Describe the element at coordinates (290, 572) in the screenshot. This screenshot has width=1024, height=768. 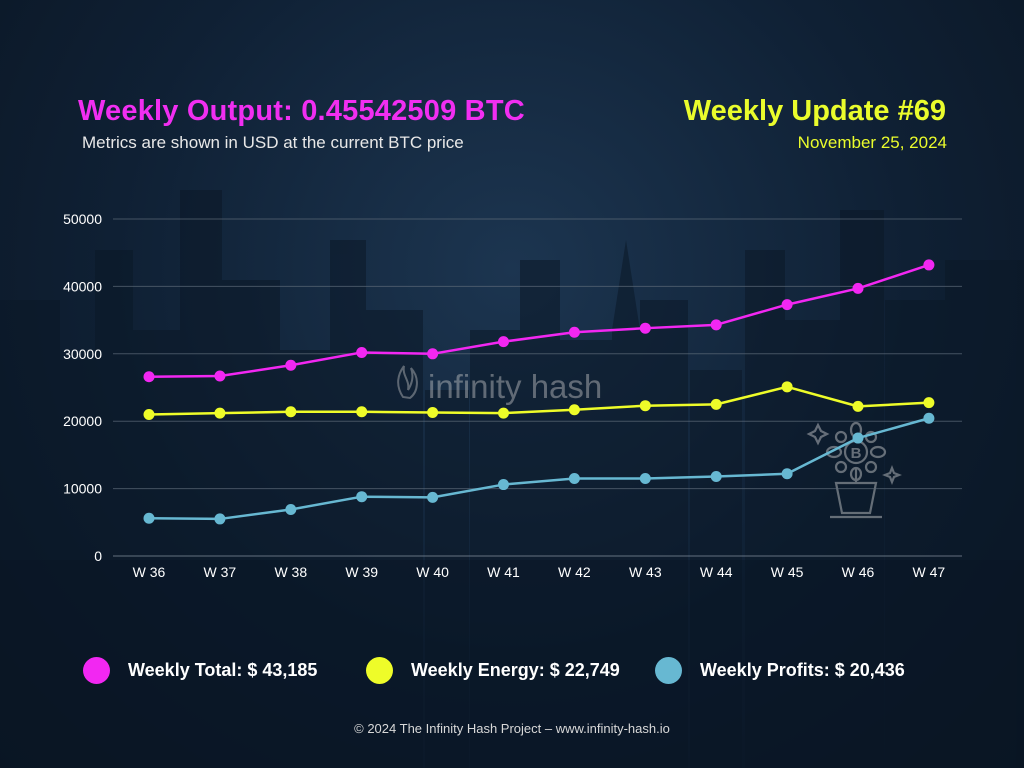
I see `x-tick-label: W 38` at that location.